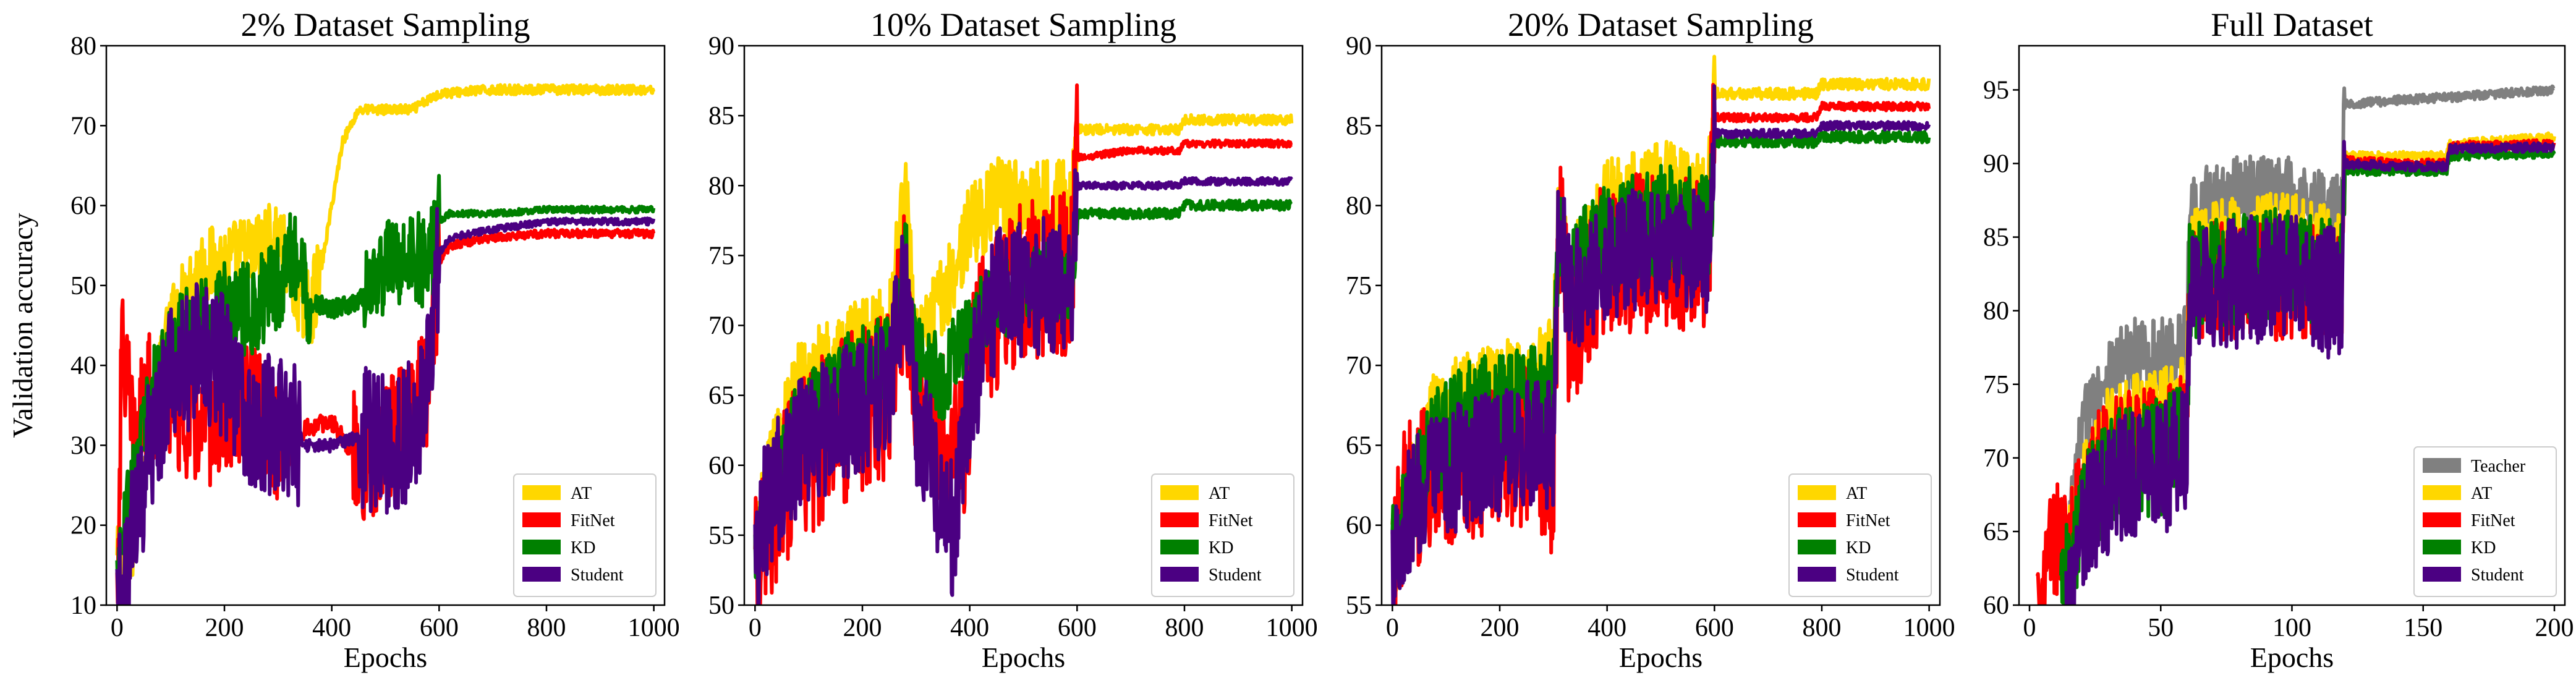 The image size is (2576, 683). Describe the element at coordinates (2291, 628) in the screenshot. I see `x-tick-label: 100` at that location.